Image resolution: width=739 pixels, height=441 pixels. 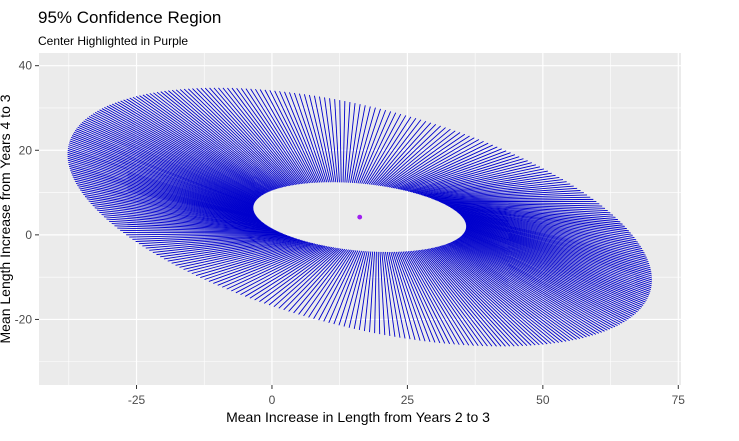 What do you see at coordinates (408, 400) in the screenshot?
I see `x-tick-label-2: 25` at bounding box center [408, 400].